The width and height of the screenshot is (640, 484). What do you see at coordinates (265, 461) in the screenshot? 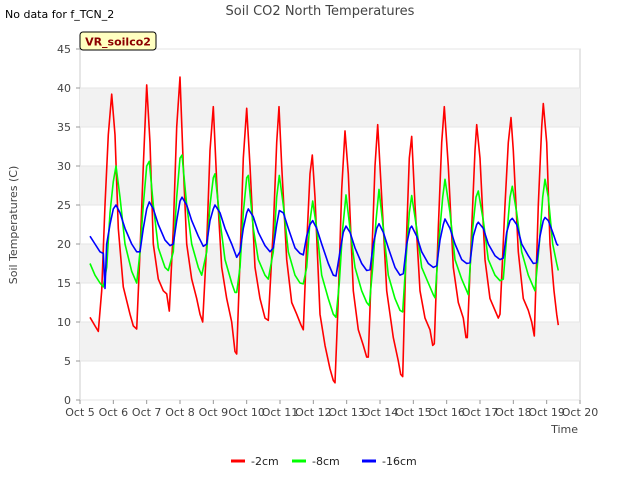
I see `legend-label: -2cm` at bounding box center [265, 461].